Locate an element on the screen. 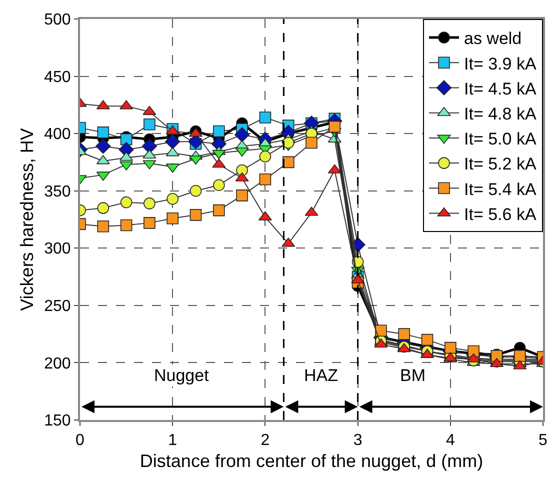  legend-label: It= 5.2 kA is located at coordinates (500, 164).